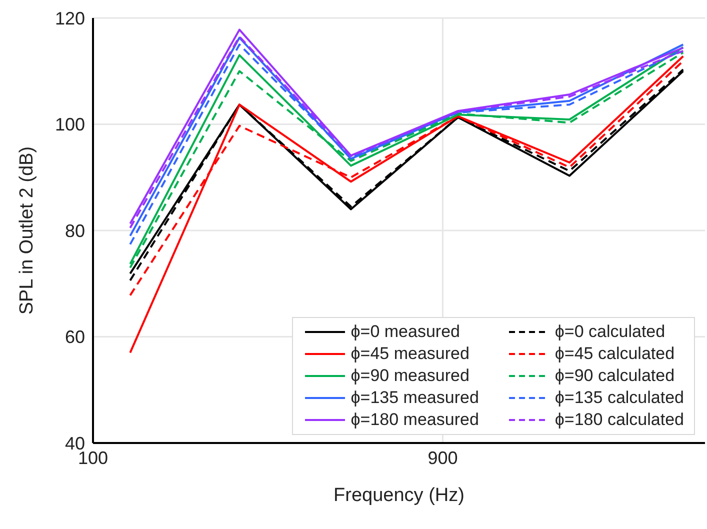 The image size is (707, 529). What do you see at coordinates (74, 230) in the screenshot?
I see `y-tick-label: 80` at bounding box center [74, 230].